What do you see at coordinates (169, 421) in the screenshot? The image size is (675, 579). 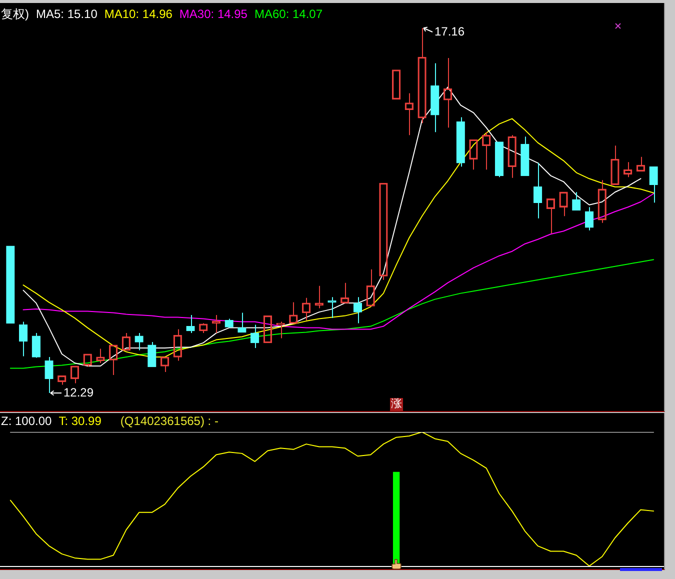 I see `text: (Q1402361565) : -` at bounding box center [169, 421].